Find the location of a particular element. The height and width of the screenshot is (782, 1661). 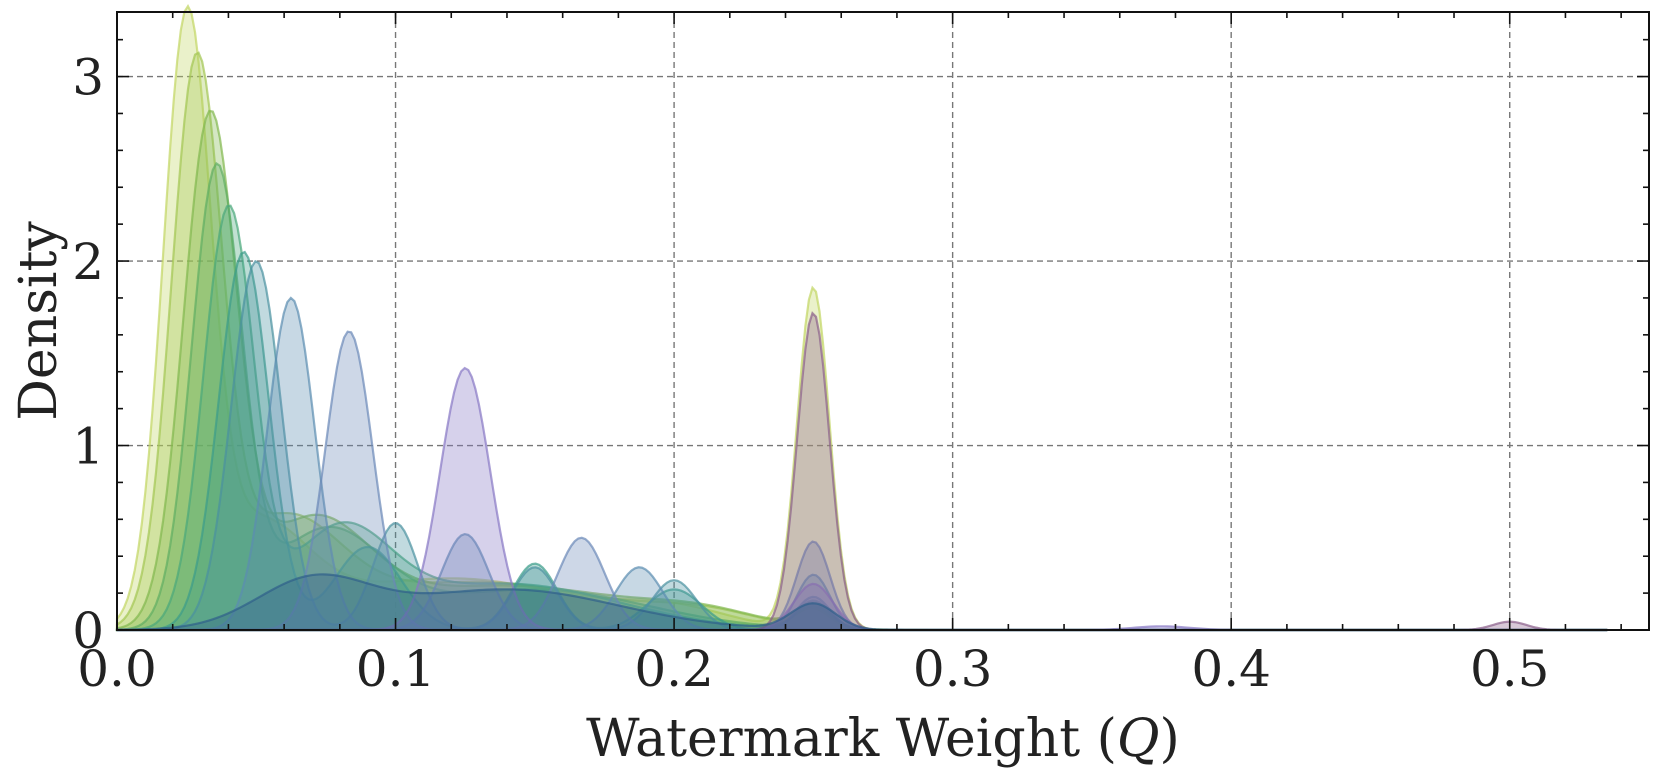

y-tick-label: 1 is located at coordinates (88, 447).